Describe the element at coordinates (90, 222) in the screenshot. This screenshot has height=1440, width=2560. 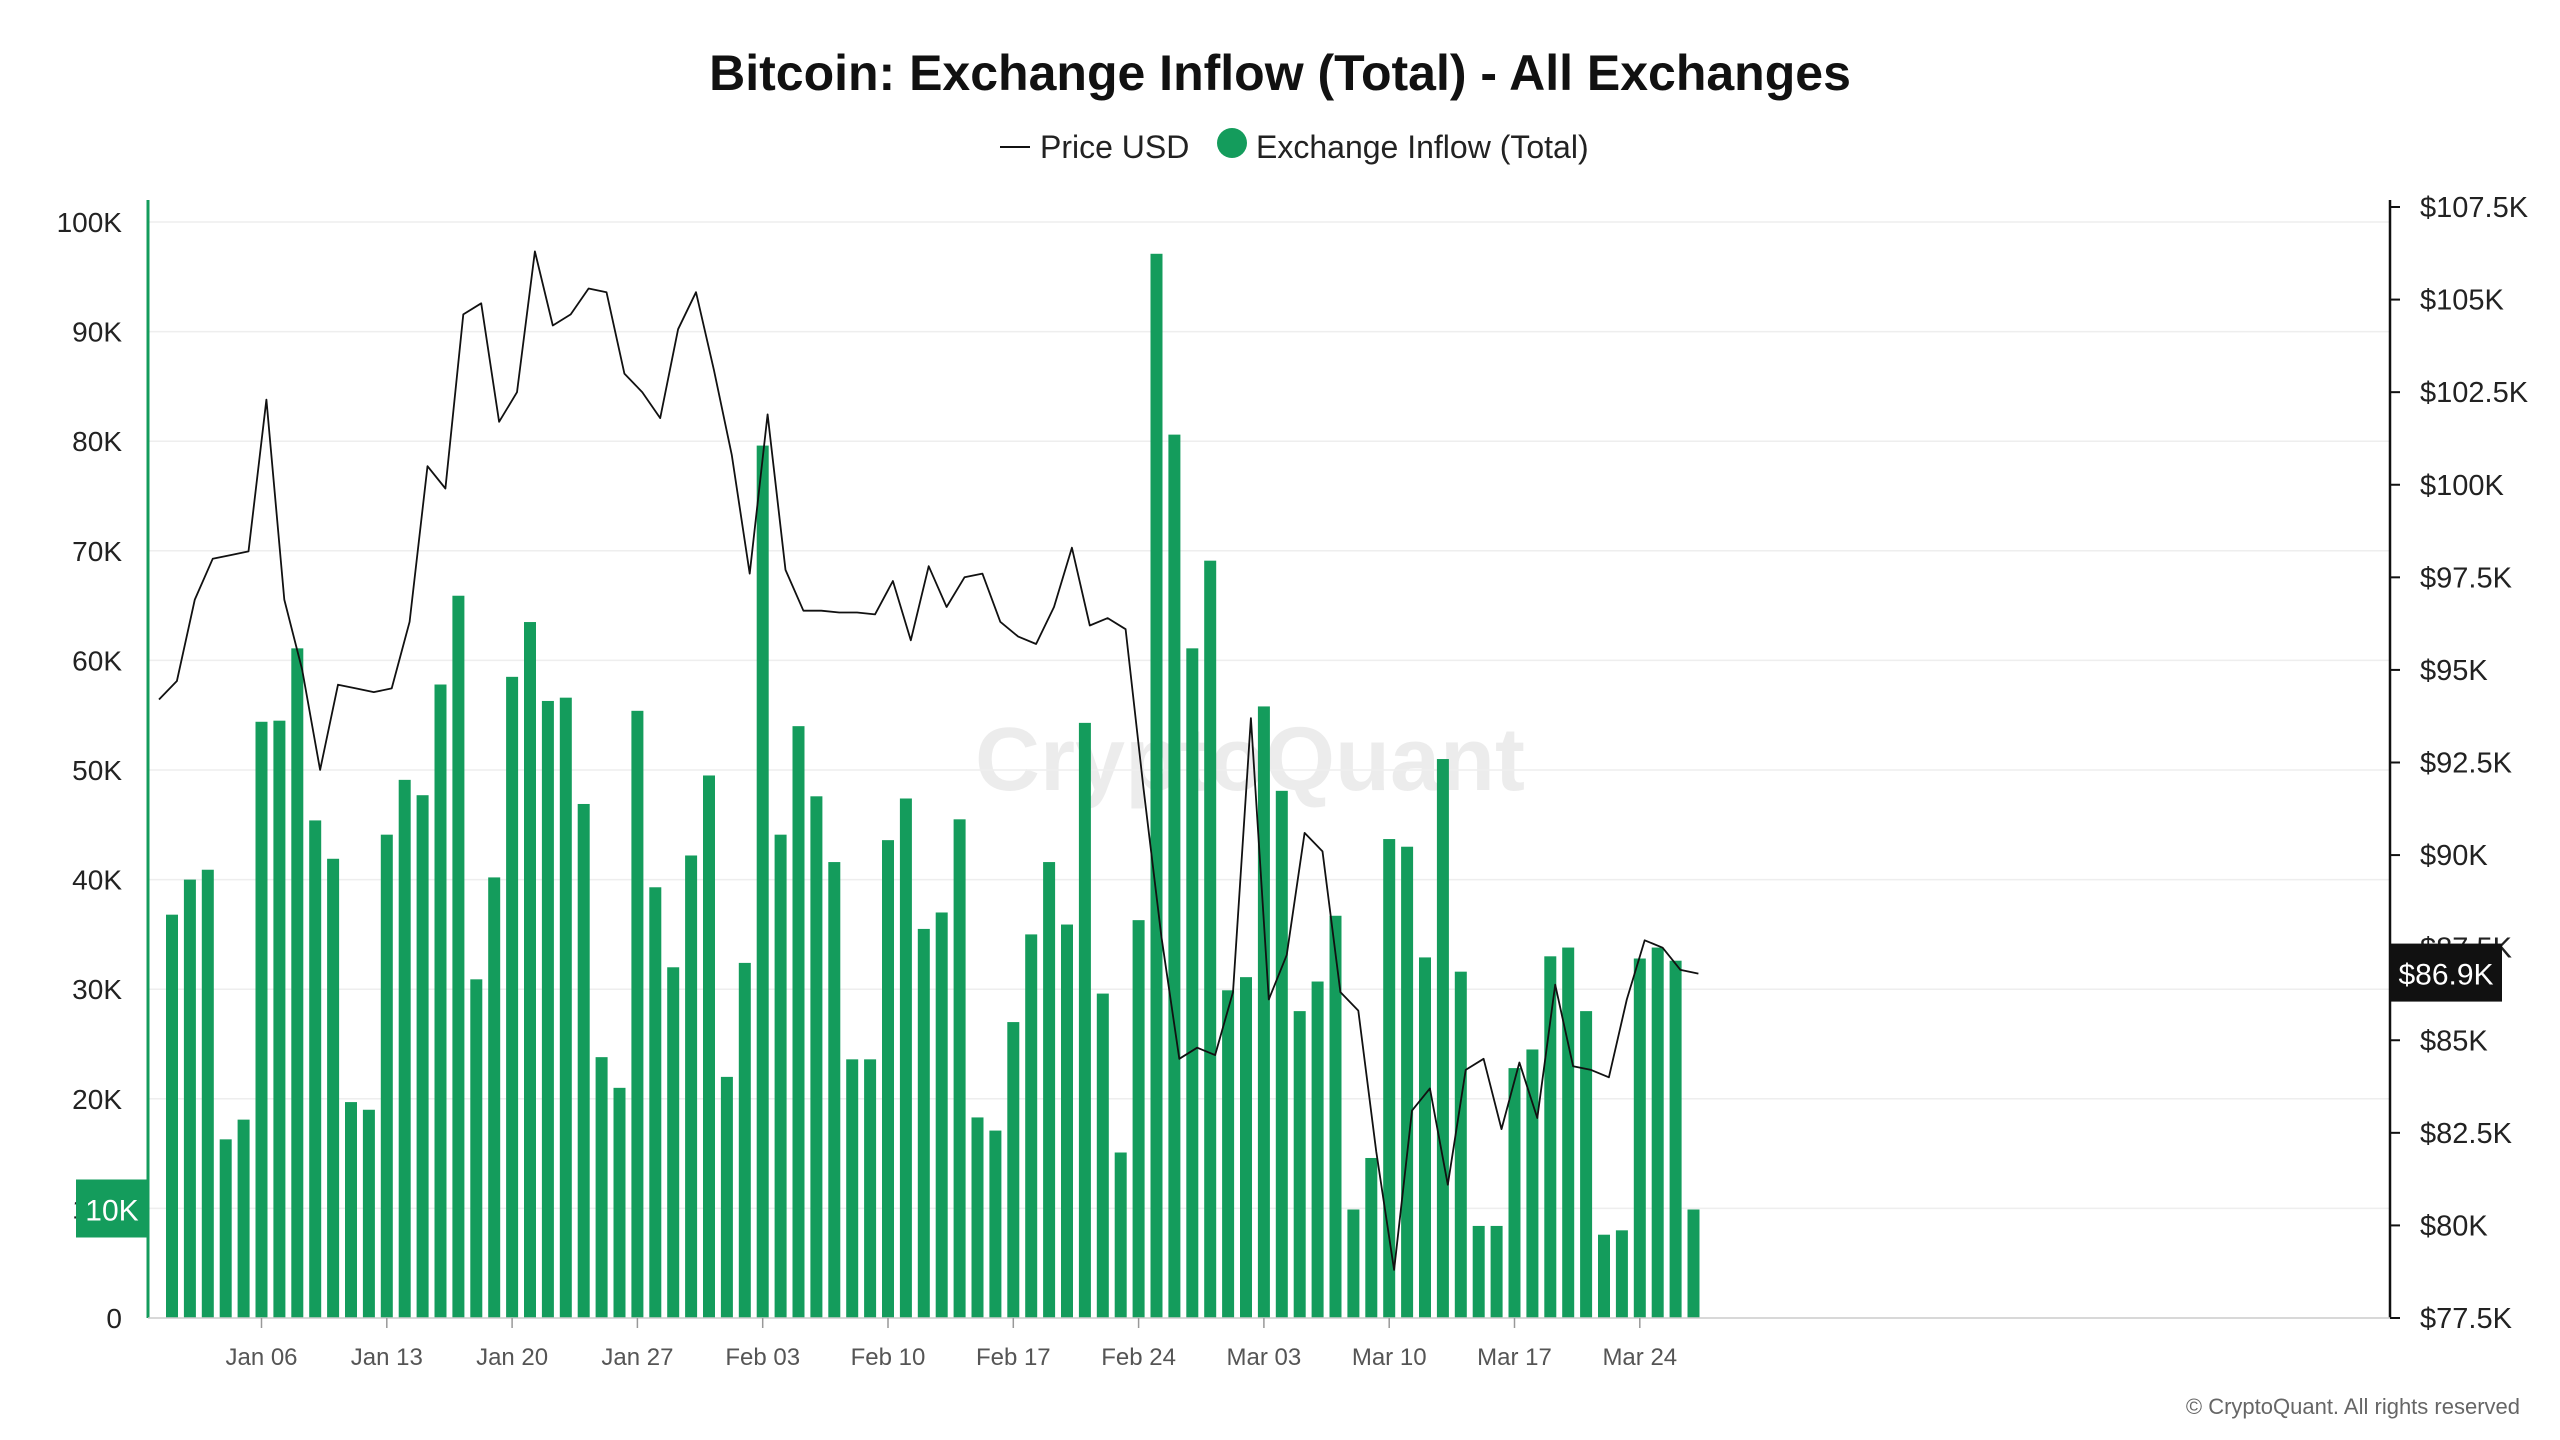
I see `left-tick-label: 100K` at that location.